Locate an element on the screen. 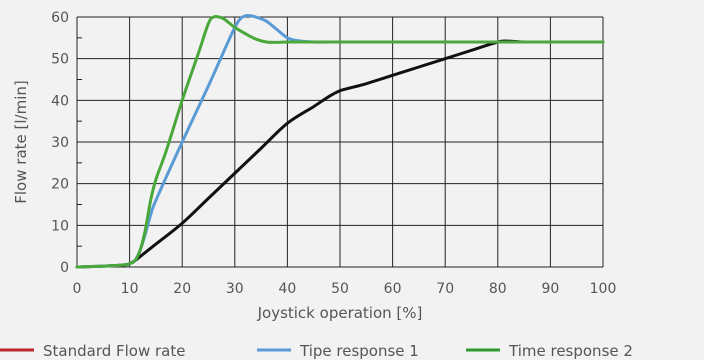  x-tick-label: 30 is located at coordinates (235, 289).